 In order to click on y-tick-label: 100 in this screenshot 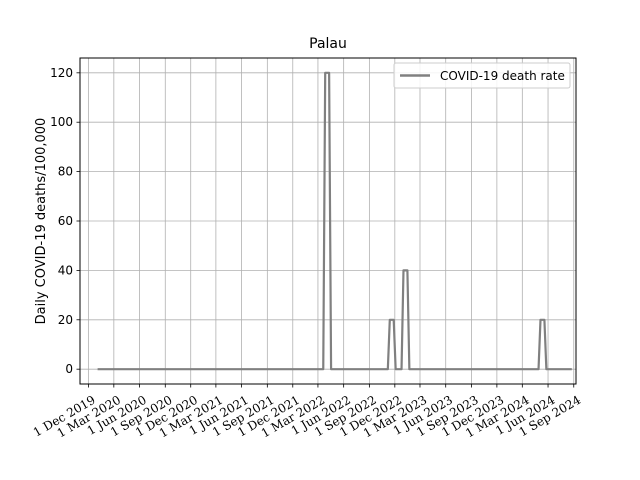, I will do `click(61, 122)`.